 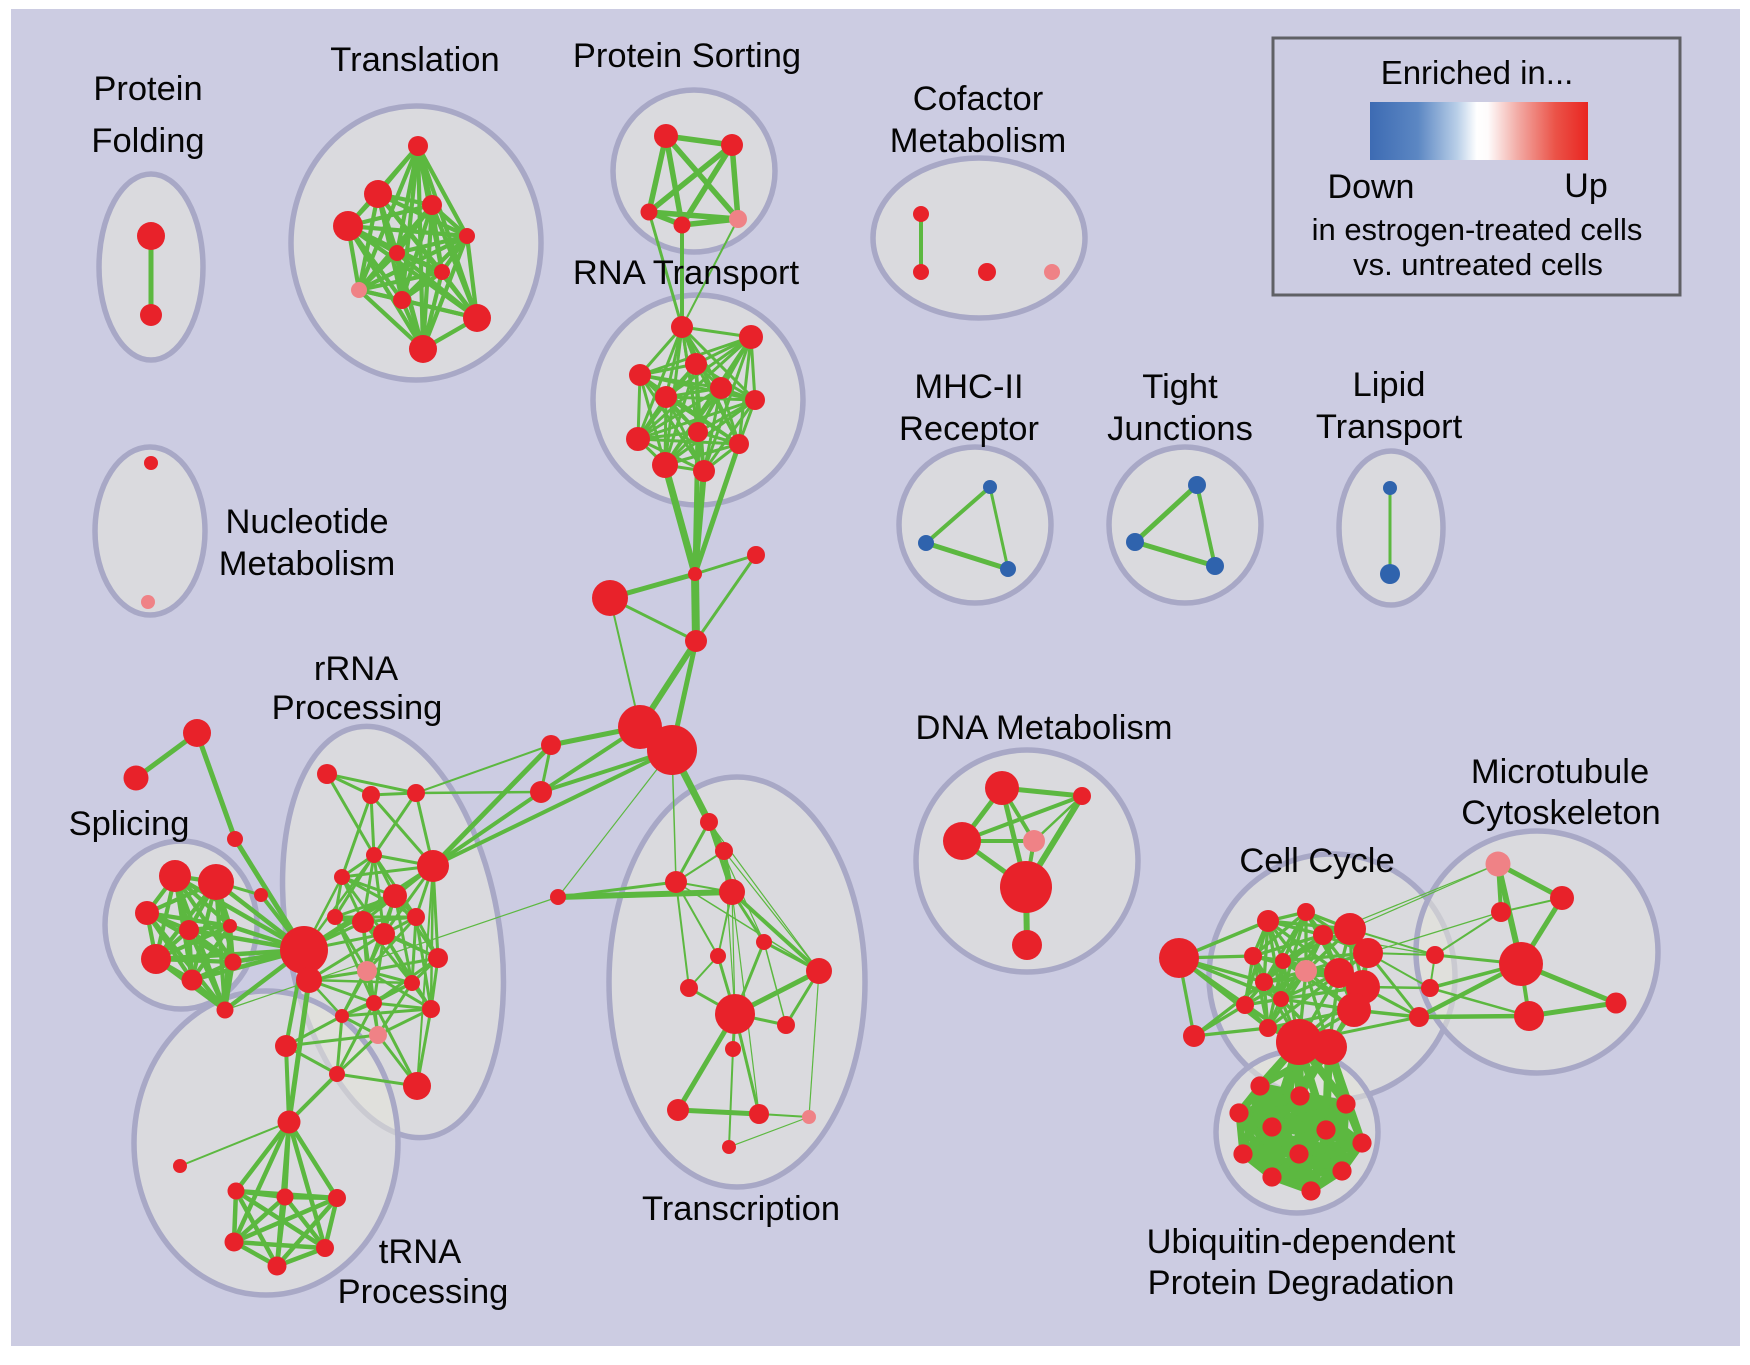 What do you see at coordinates (356, 669) in the screenshot?
I see `svg-text: rRNA` at bounding box center [356, 669].